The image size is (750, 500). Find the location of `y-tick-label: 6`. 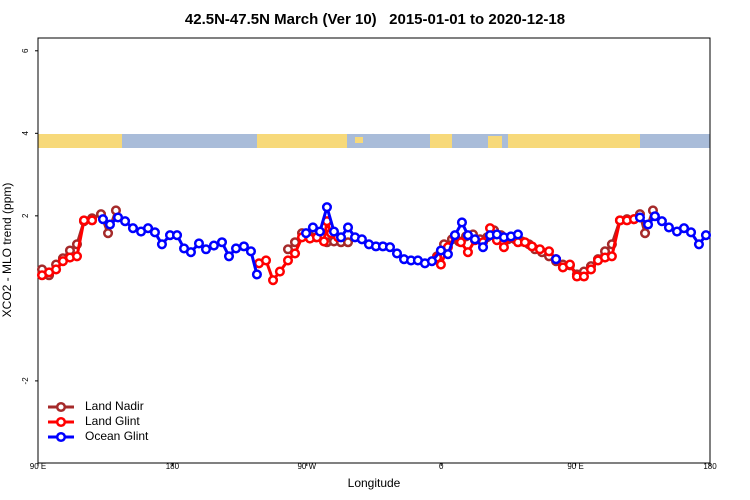

y-tick-label: 6 is located at coordinates (25, 50).